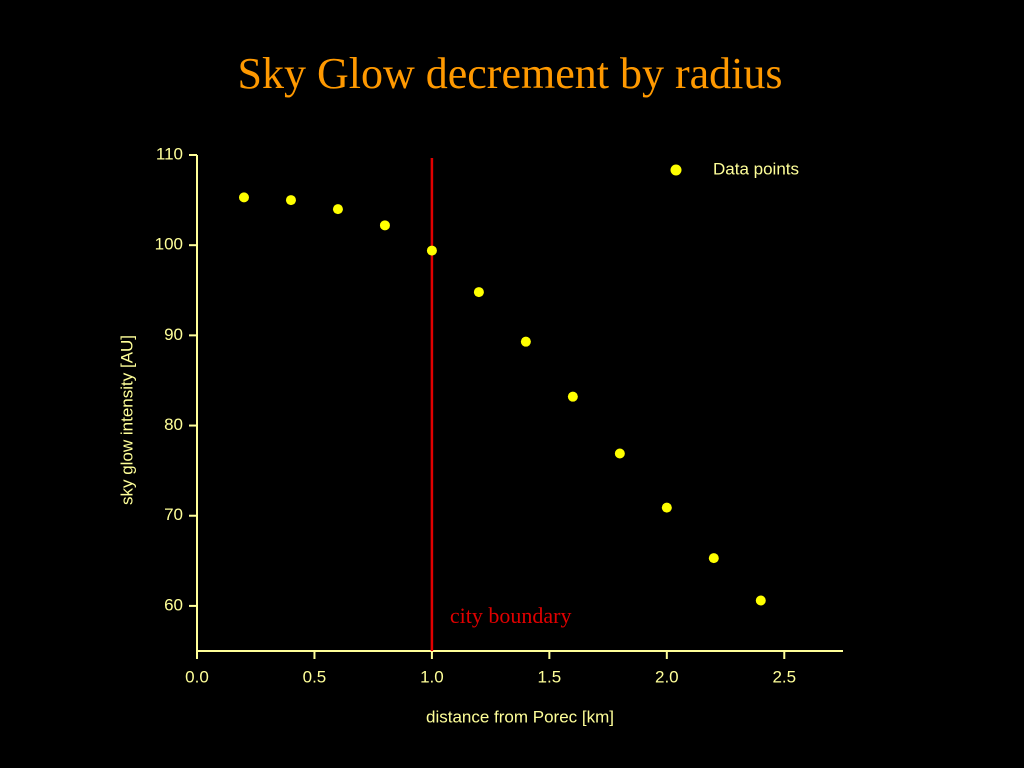 The width and height of the screenshot is (1024, 768). What do you see at coordinates (510, 73) in the screenshot?
I see `chart-title: Sky Glow decrement by radius` at bounding box center [510, 73].